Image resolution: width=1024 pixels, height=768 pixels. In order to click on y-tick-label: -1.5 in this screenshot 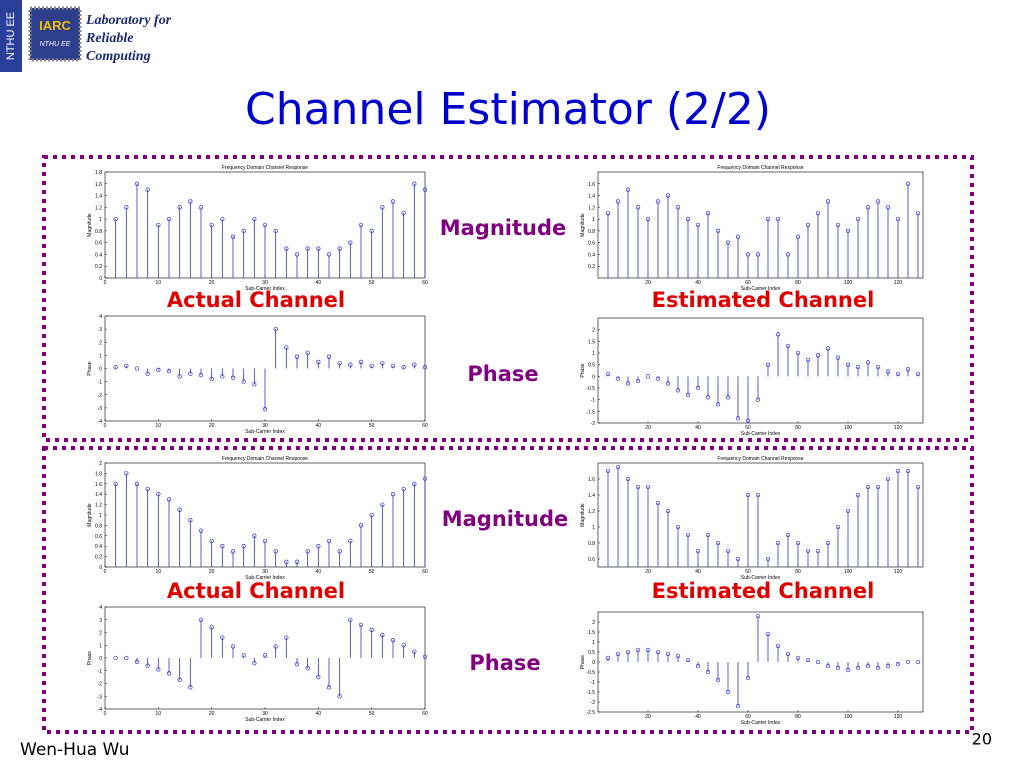, I will do `click(590, 693)`.